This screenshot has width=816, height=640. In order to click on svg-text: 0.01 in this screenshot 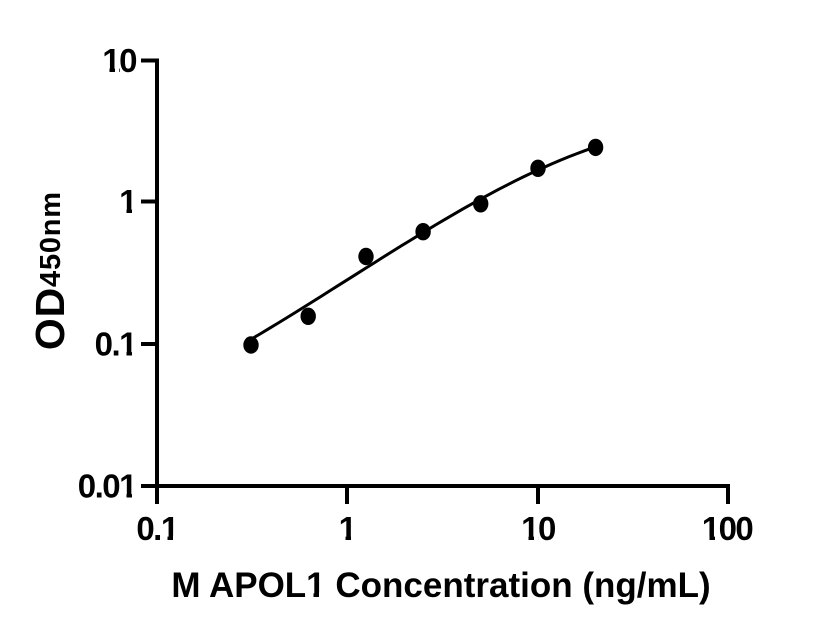, I will do `click(107, 486)`.